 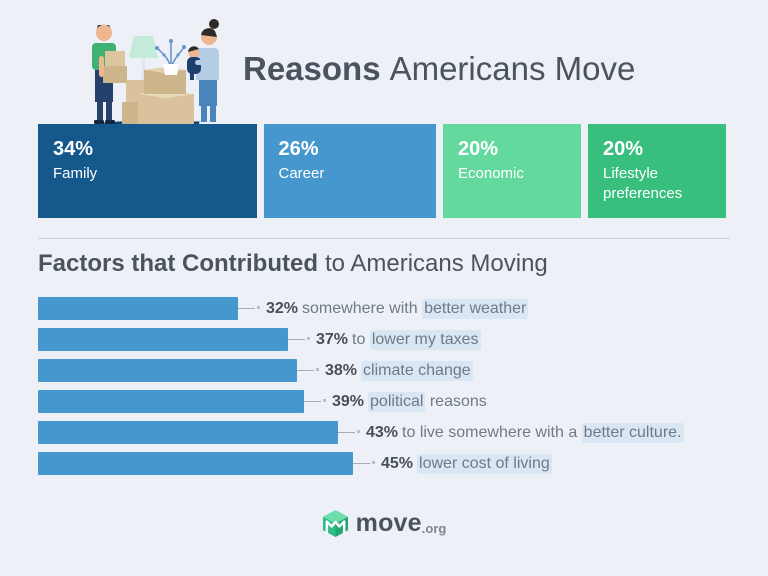 I want to click on factor-bar-row: 32% somewhere with better weather, so click(x=361, y=308).